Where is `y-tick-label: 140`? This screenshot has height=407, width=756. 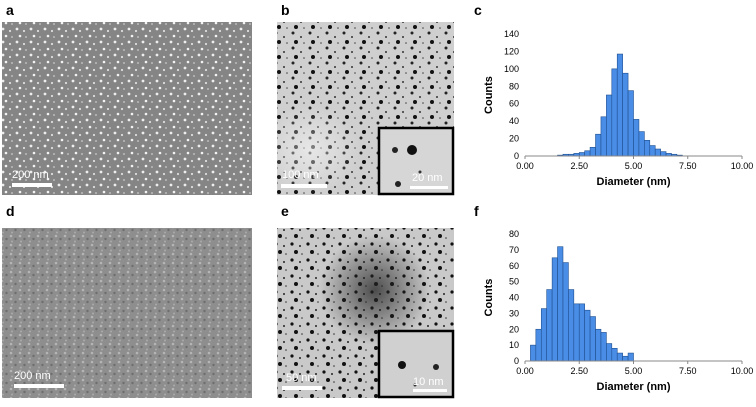 y-tick-label: 140 is located at coordinates (511, 34).